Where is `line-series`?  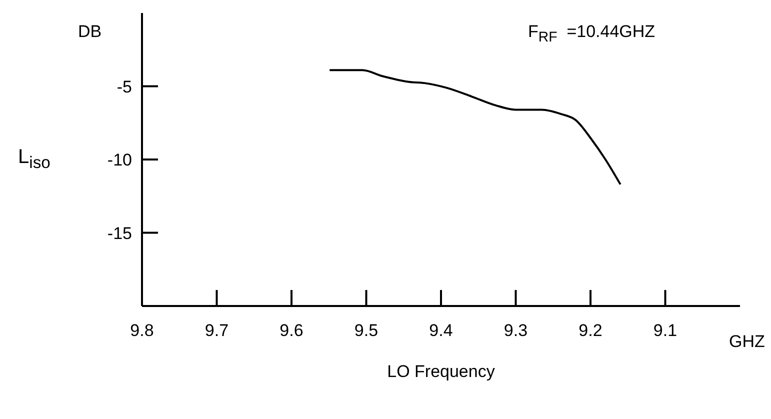
line-series is located at coordinates (475, 127).